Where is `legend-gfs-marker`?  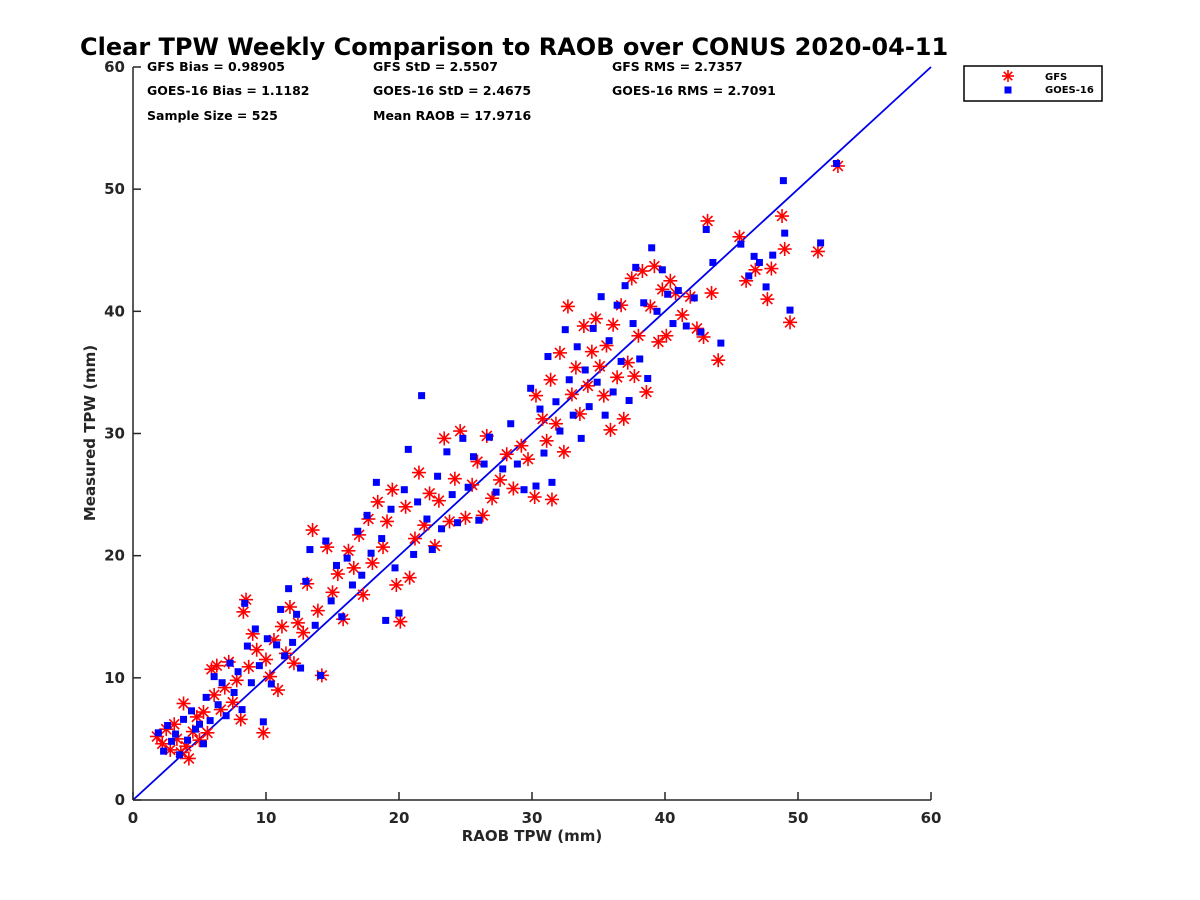
legend-gfs-marker is located at coordinates (1008, 76).